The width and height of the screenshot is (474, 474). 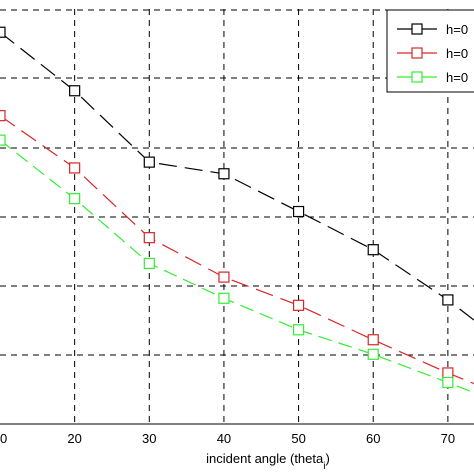 I want to click on x-axis-label: incident angle (thetai), so click(x=268, y=461).